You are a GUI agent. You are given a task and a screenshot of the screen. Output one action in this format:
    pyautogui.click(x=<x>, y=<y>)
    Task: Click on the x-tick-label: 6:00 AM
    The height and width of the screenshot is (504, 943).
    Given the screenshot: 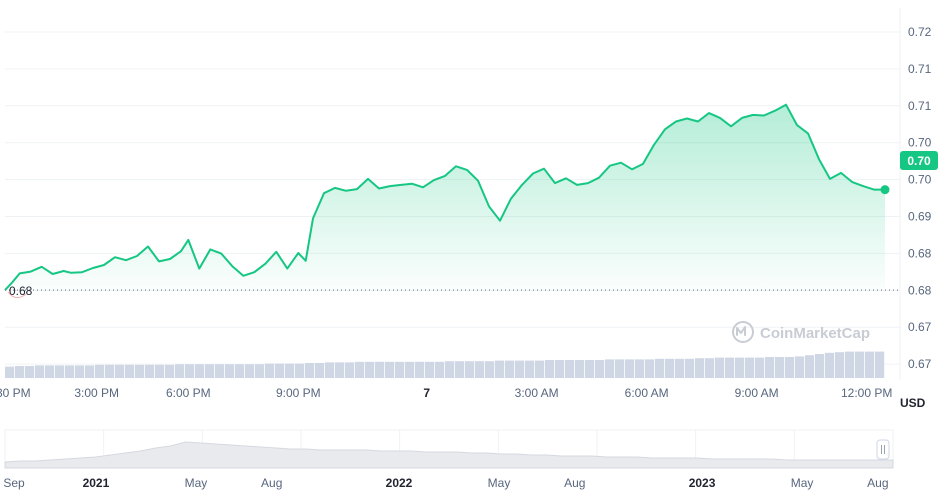 What is the action you would take?
    pyautogui.click(x=647, y=393)
    